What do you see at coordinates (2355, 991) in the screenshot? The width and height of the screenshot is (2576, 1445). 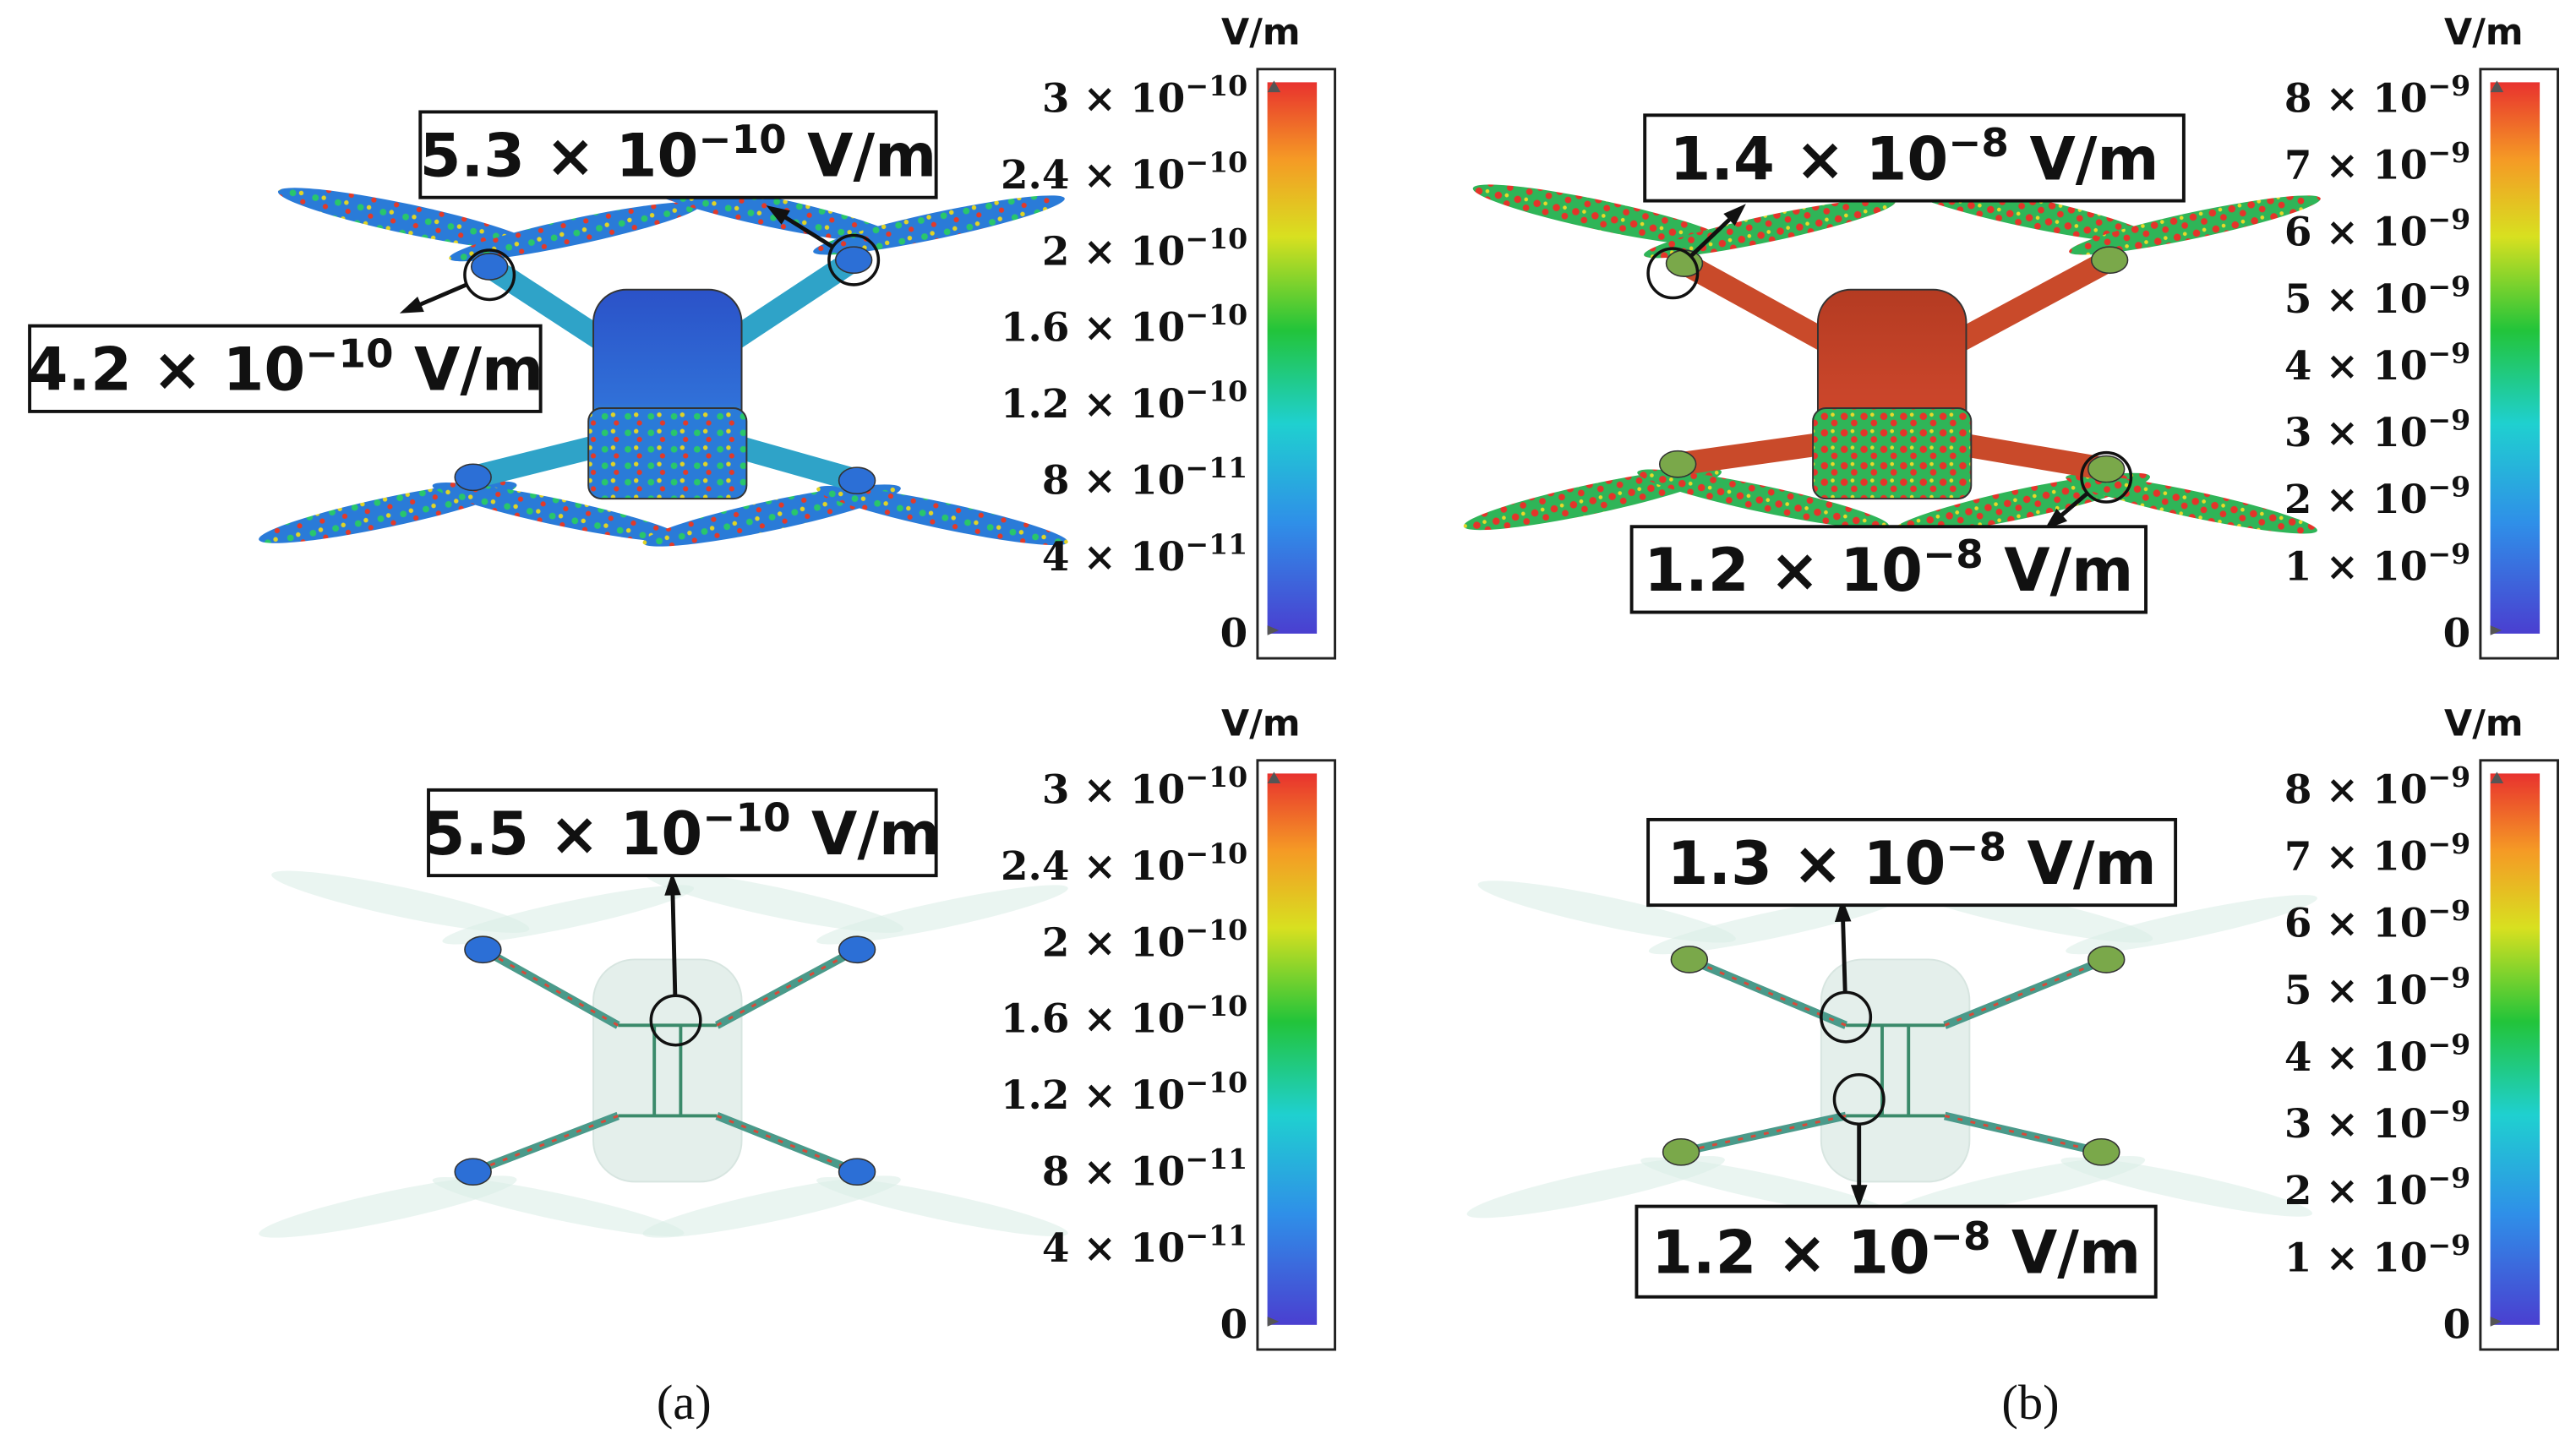 I see `tick-base: 5 × 10` at bounding box center [2355, 991].